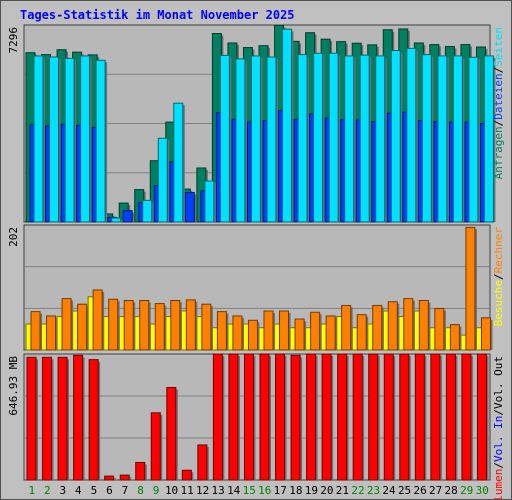  I want to click on legend-item: Vol. In, so click(498, 439).